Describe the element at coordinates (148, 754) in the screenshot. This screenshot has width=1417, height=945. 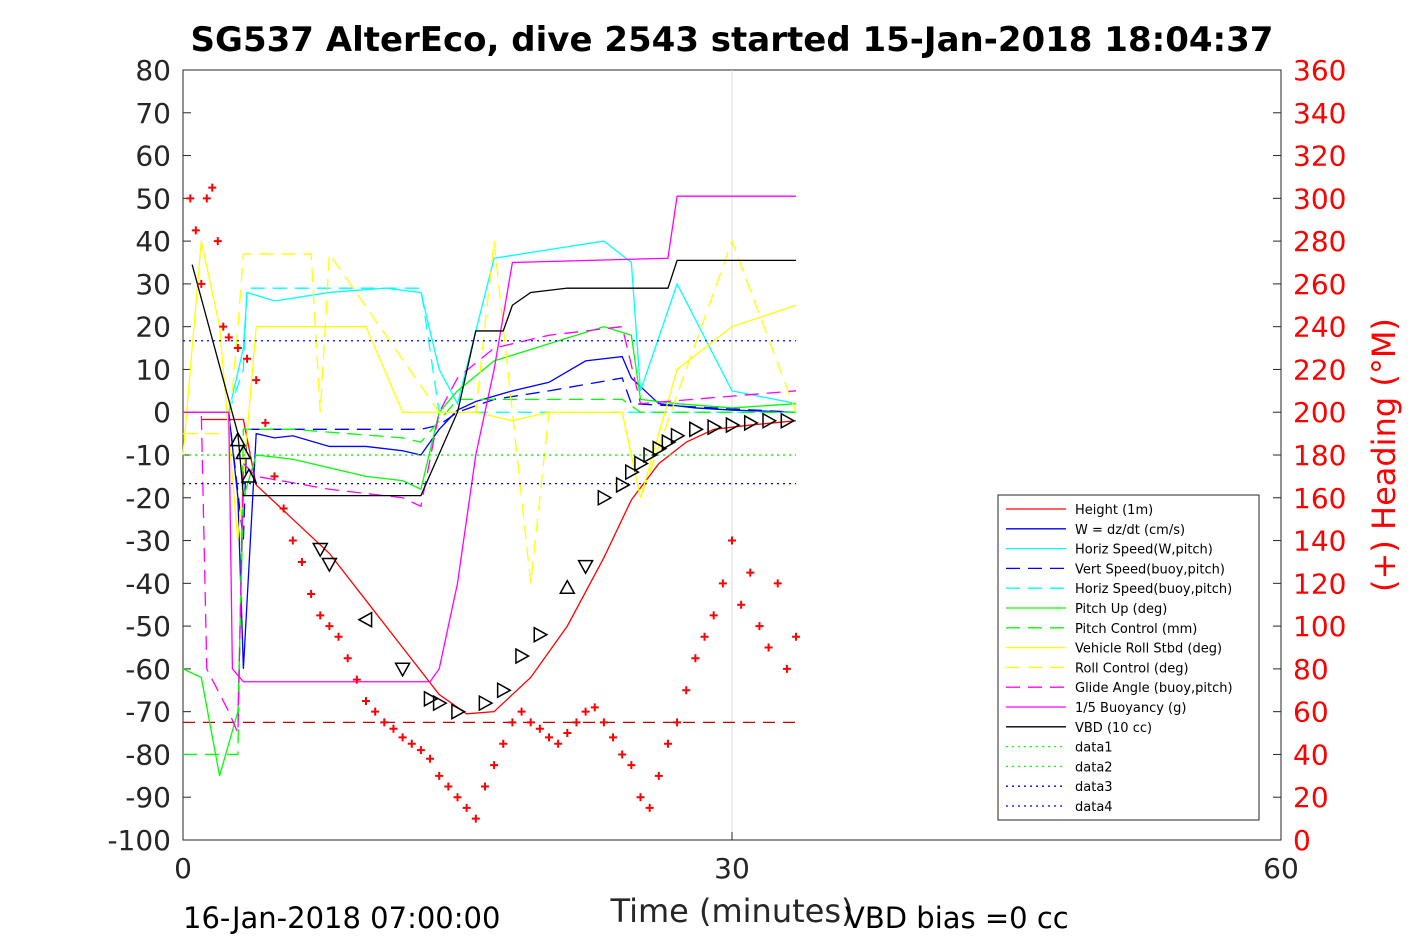
I see `y-tick-label: -80` at that location.